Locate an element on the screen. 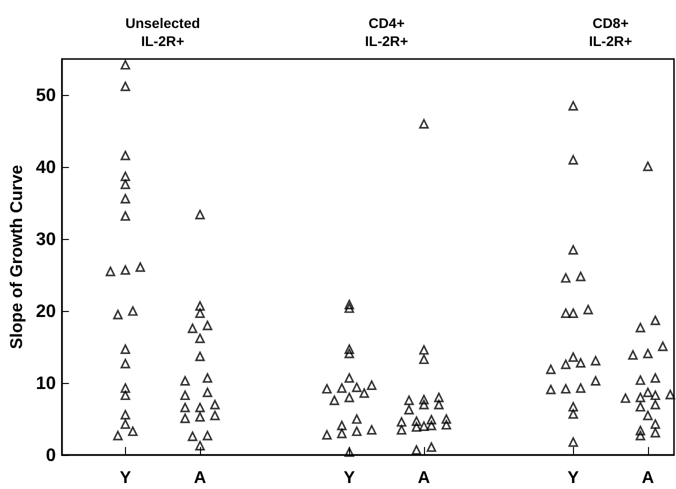 The height and width of the screenshot is (489, 676). text: CD8+ IL-2R+ is located at coordinates (610, 32).